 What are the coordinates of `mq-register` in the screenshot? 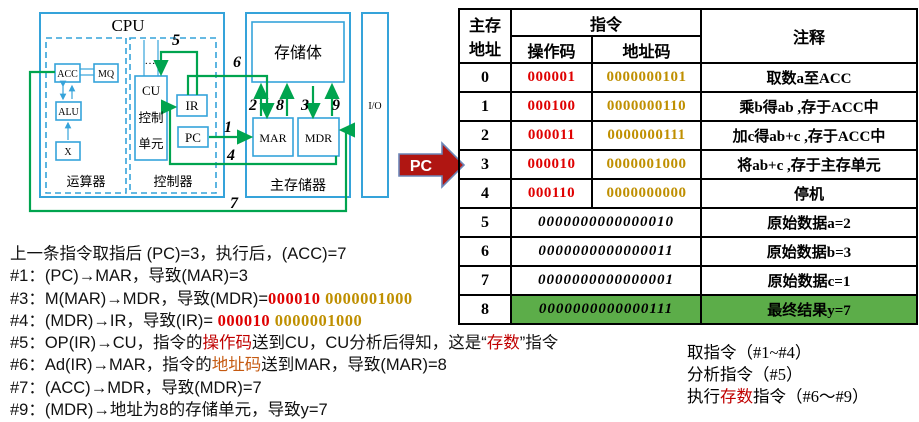 It's located at (106, 73).